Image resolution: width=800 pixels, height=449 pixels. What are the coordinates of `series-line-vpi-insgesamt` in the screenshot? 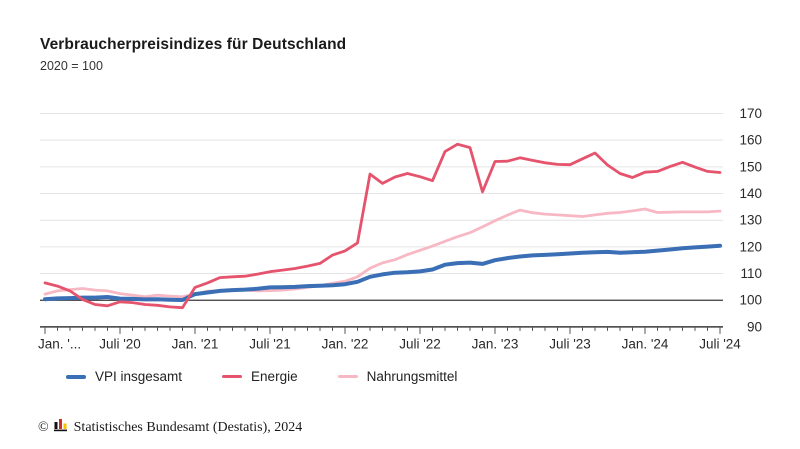 It's located at (382, 272).